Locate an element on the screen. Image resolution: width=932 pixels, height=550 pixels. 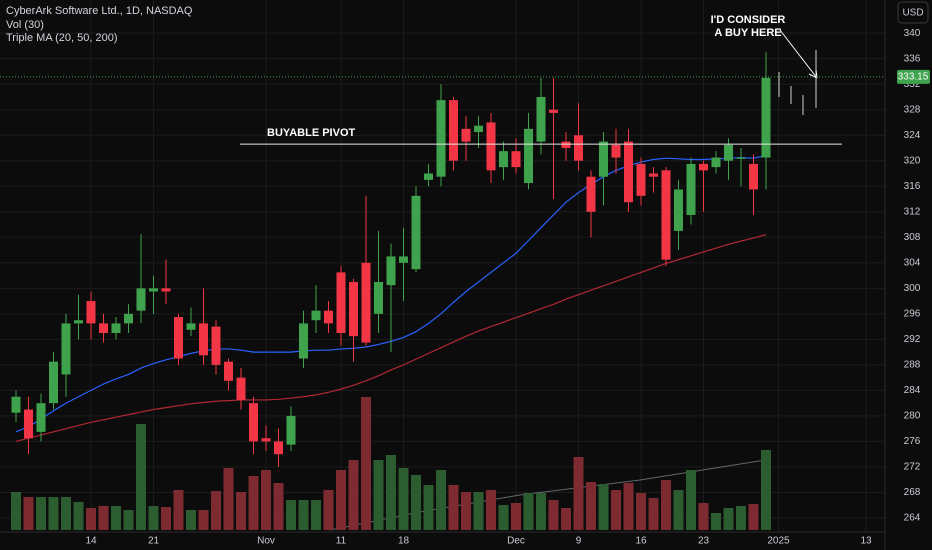
symbol-title: CyberArk Software Ltd., 1D, NASDAQ is located at coordinates (99, 11).